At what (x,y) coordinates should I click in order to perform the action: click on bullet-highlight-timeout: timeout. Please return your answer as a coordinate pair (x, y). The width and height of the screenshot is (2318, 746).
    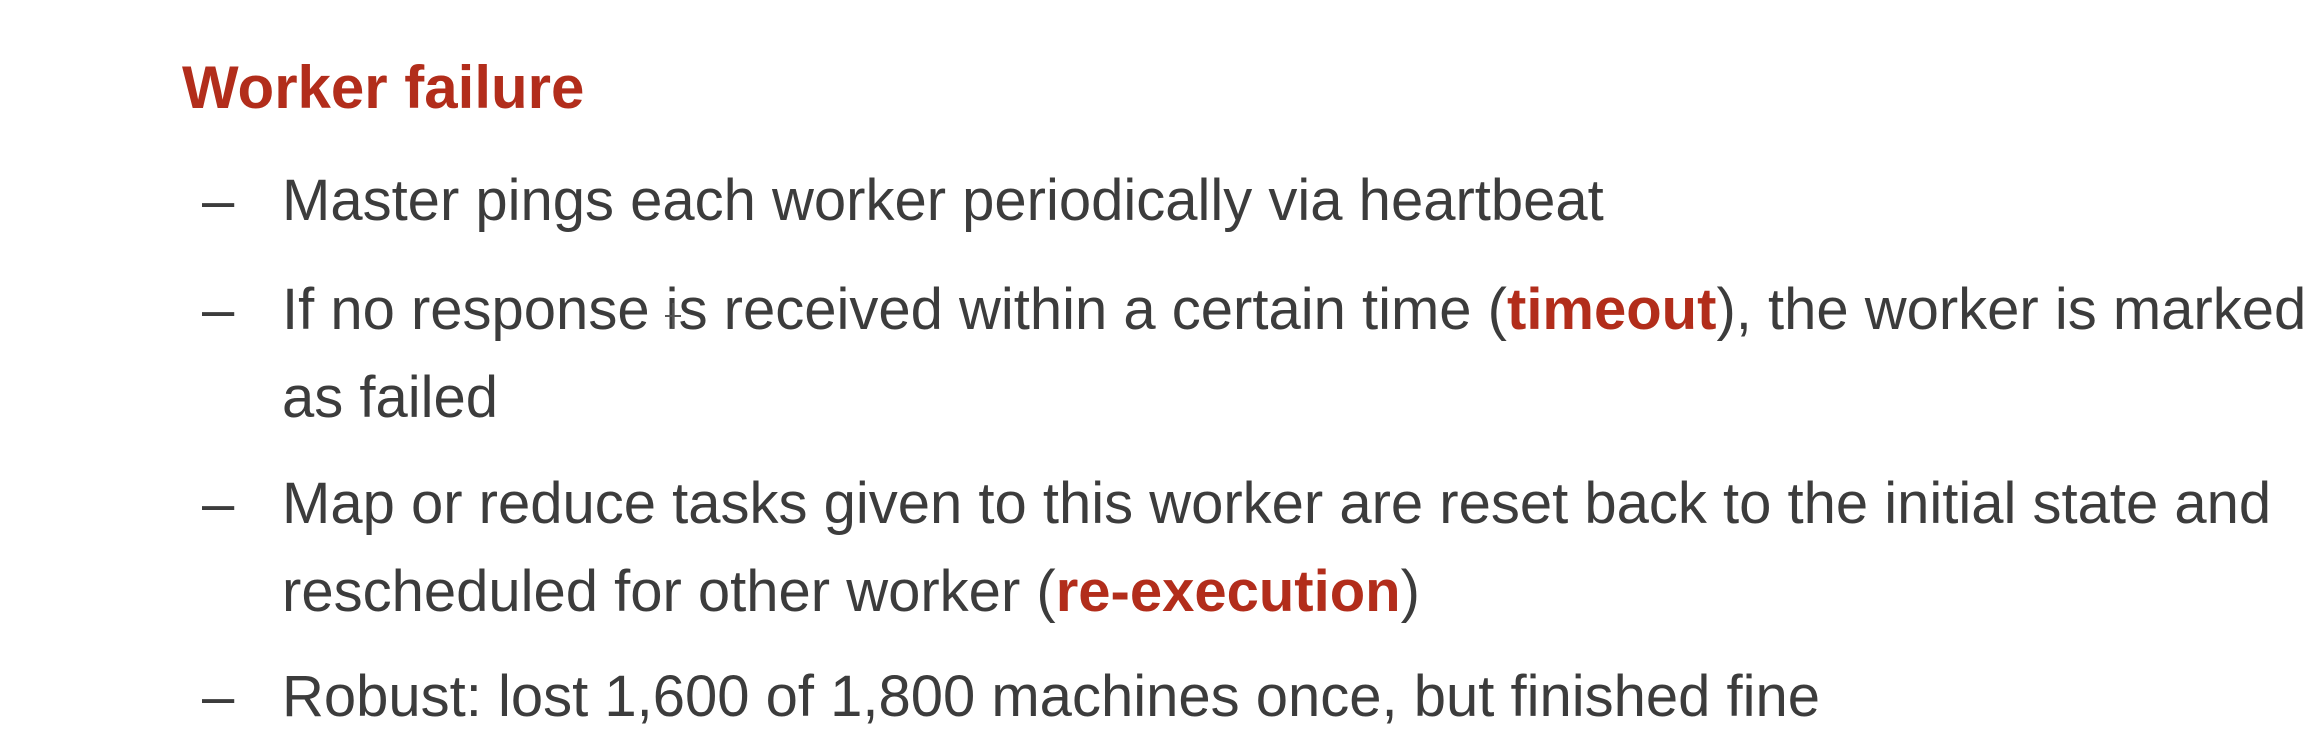
    Looking at the image, I should click on (1612, 309).